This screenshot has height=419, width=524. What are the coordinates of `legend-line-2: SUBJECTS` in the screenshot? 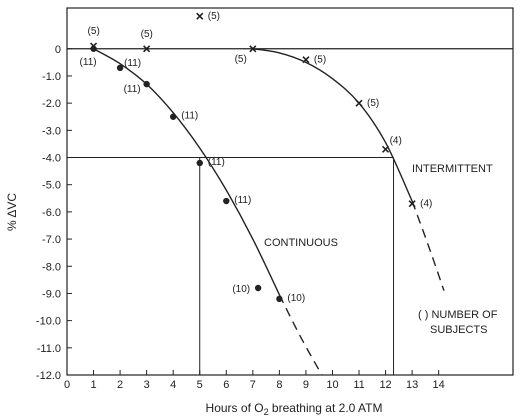 It's located at (458, 330).